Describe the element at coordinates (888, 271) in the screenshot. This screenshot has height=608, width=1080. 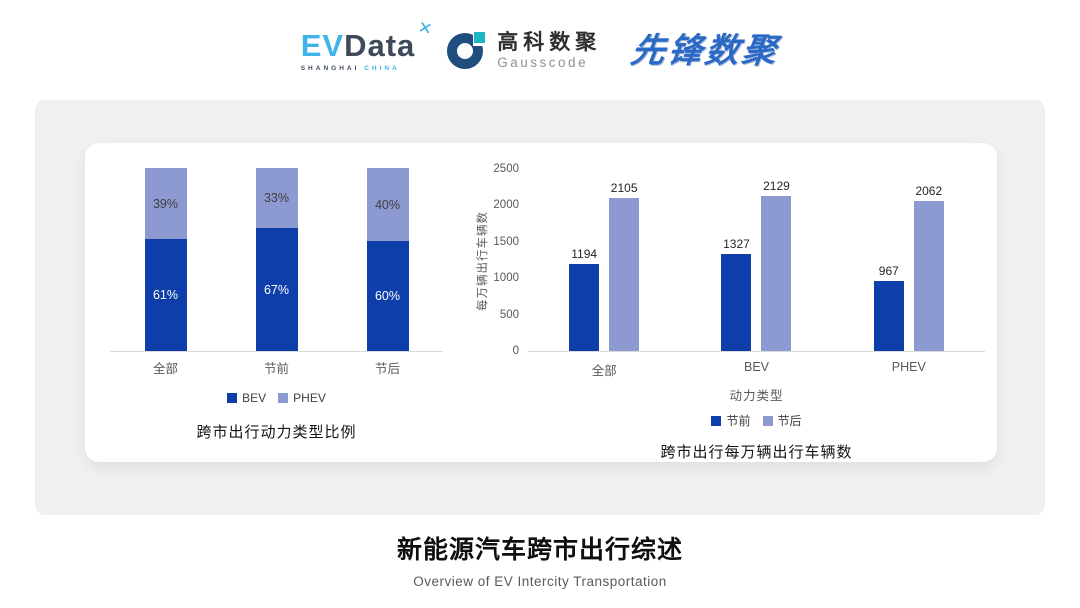
I see `bar-value-label: 967` at that location.